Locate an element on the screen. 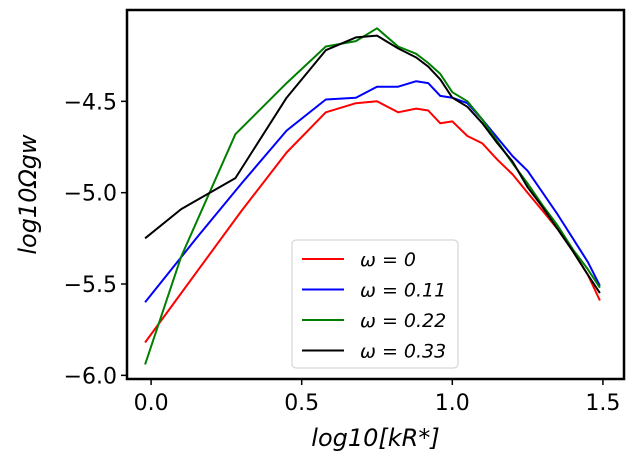  legend-label-2: ω = 0.22 is located at coordinates (403, 321).